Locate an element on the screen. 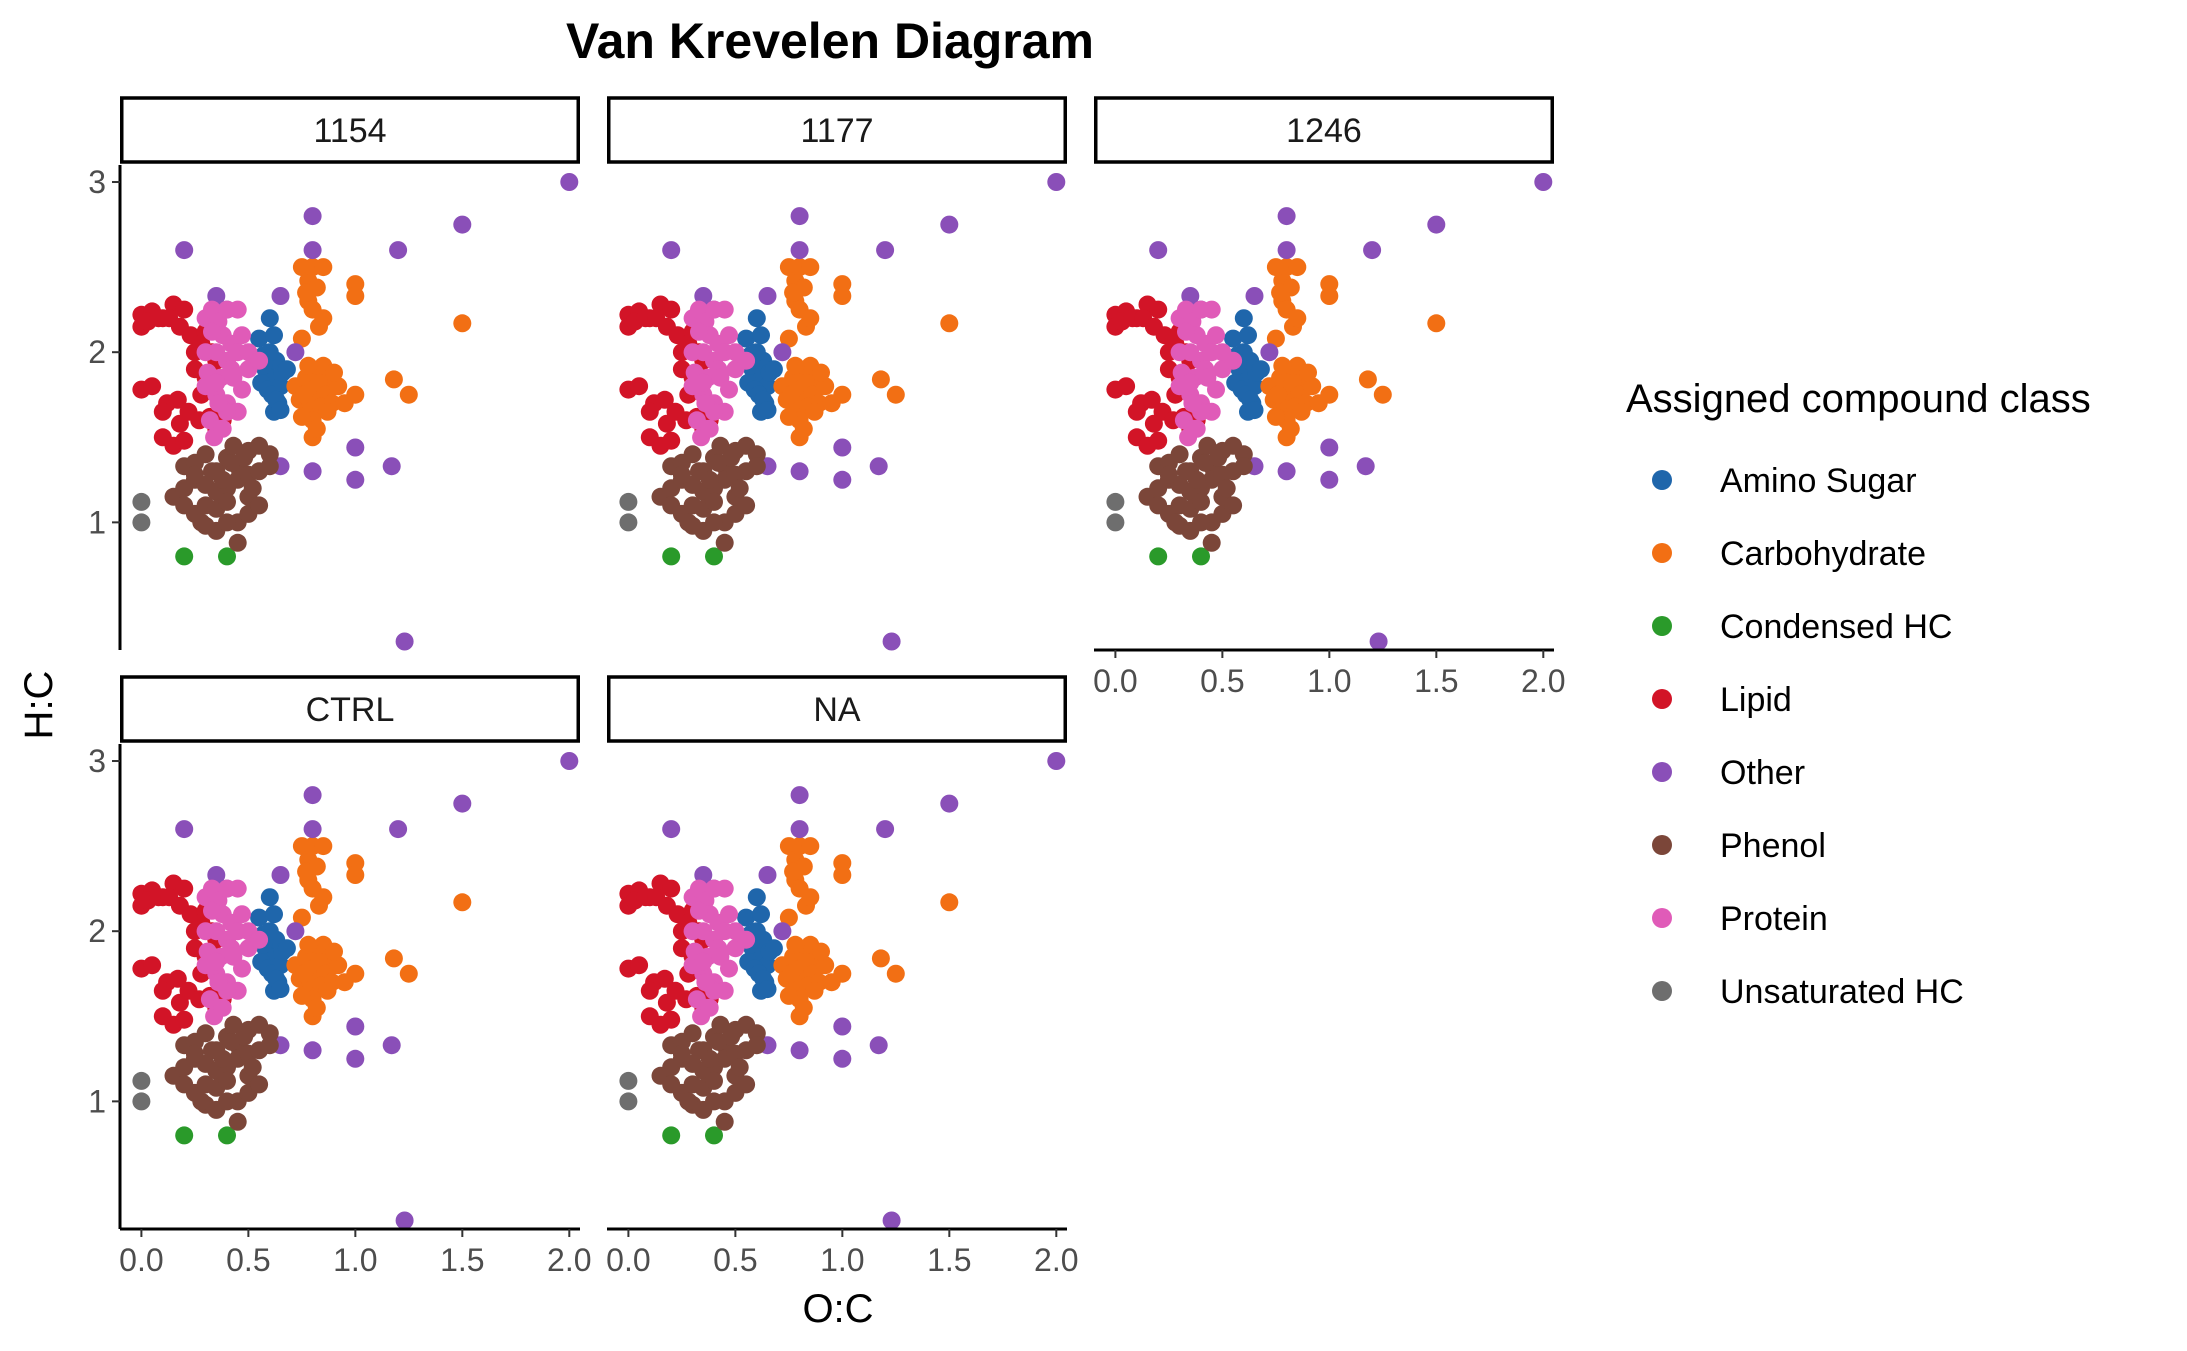 This screenshot has height=1351, width=2187. x-tick-label: 1.0 is located at coordinates (1329, 681).